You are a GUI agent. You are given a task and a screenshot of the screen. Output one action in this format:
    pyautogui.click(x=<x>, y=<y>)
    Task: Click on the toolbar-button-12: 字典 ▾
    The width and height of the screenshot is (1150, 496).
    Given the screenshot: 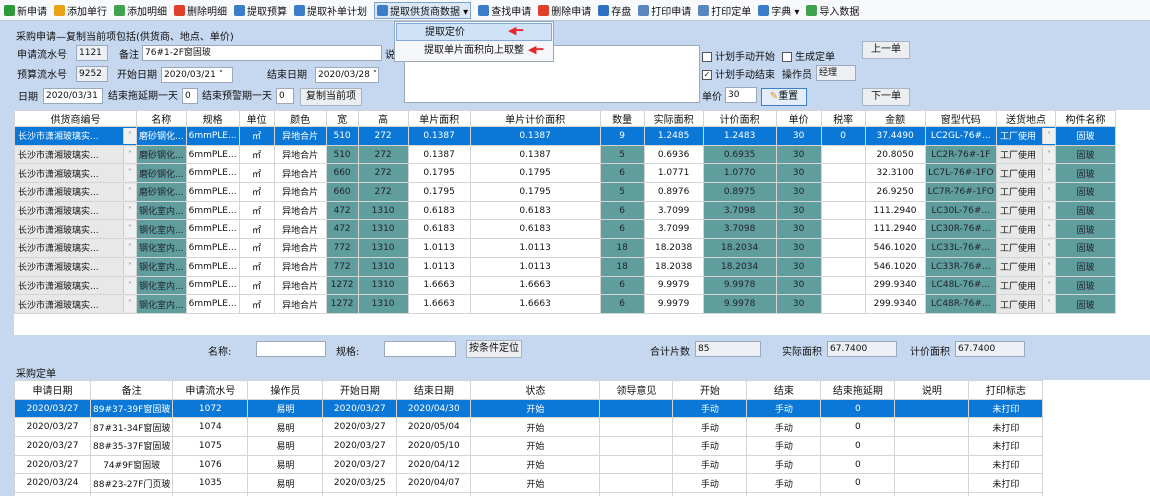 What is the action you would take?
    pyautogui.click(x=778, y=10)
    